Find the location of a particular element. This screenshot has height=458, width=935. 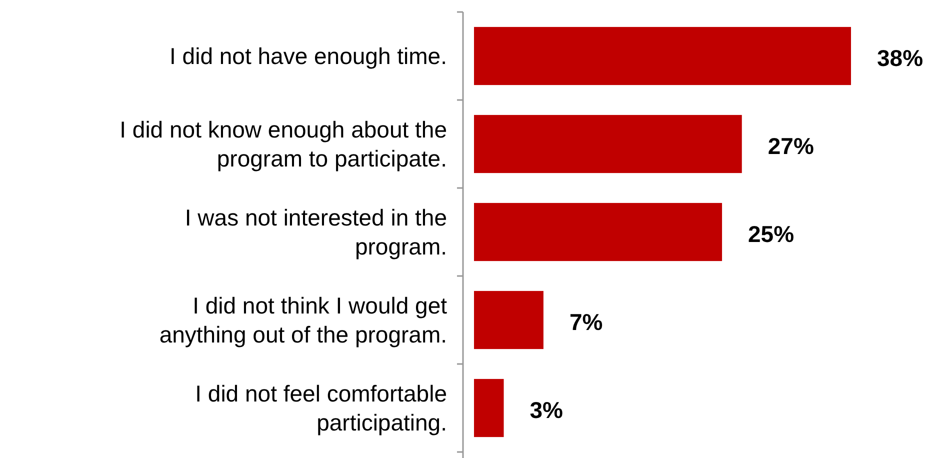

y-tick-label: I did not think I would get anything out of the program. is located at coordinates (303, 320).